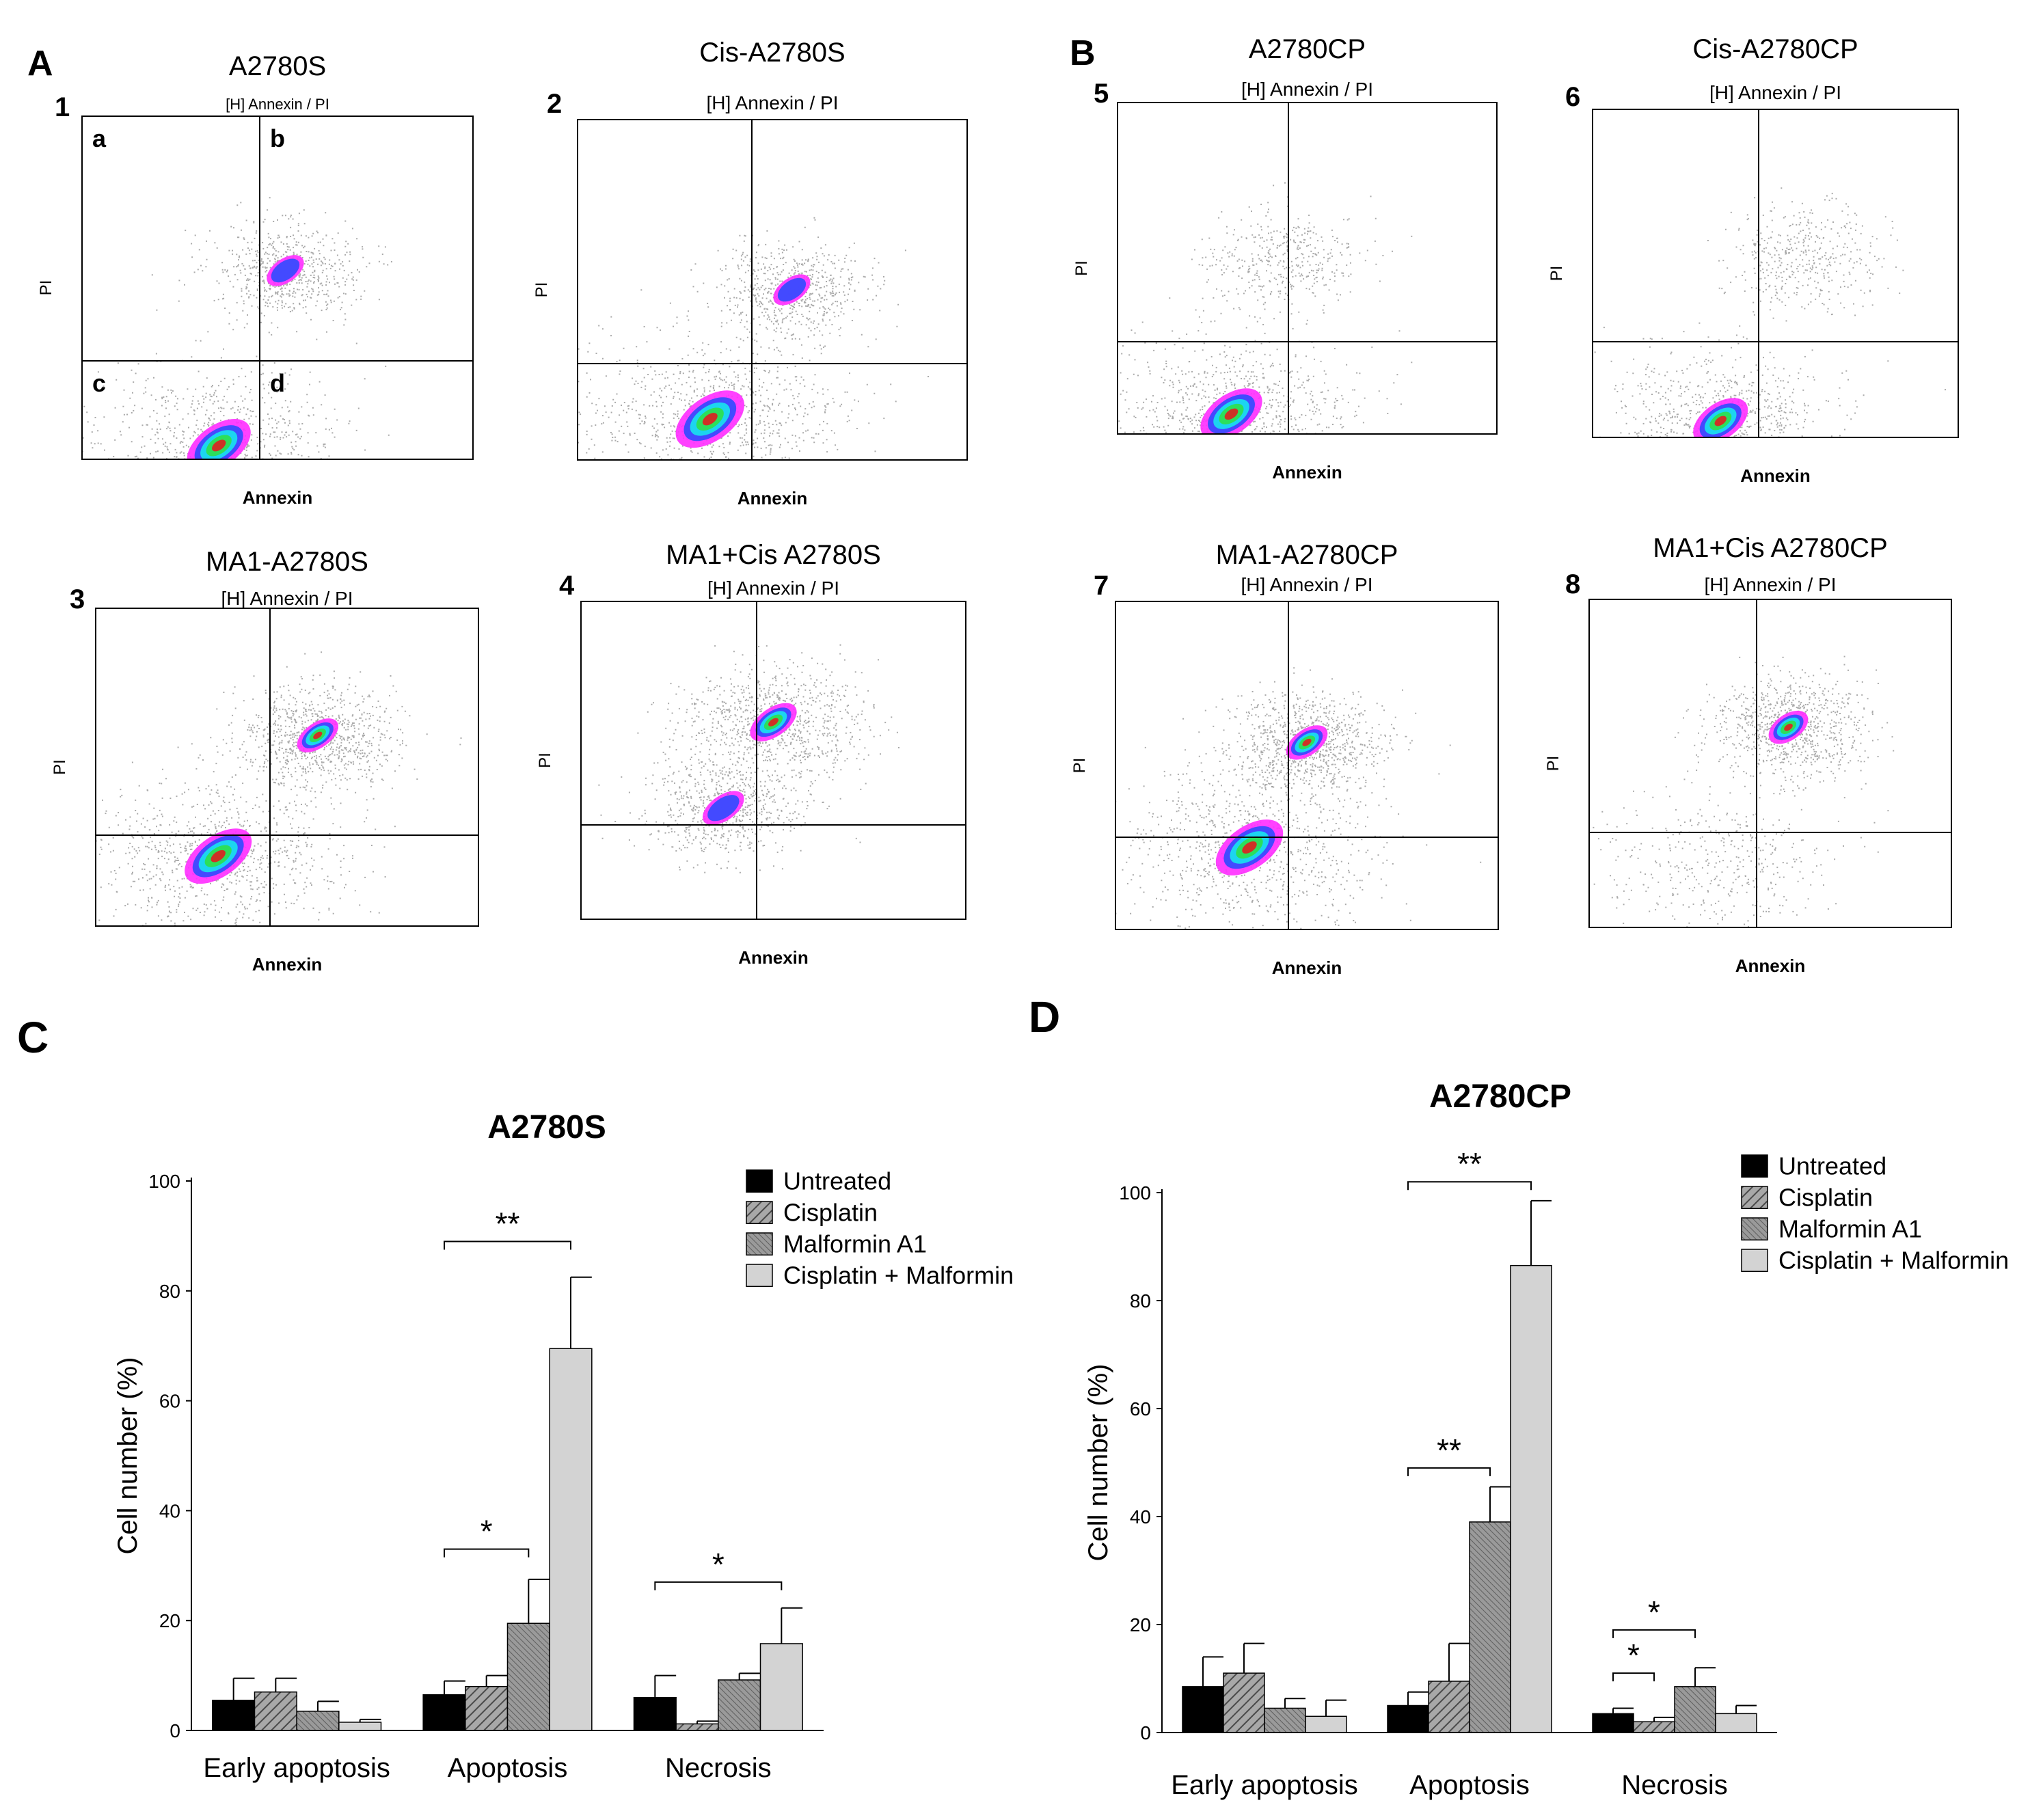 This screenshot has width=2030, height=1820. Describe the element at coordinates (1140, 1624) in the screenshot. I see `y-tick-label: 20` at that location.